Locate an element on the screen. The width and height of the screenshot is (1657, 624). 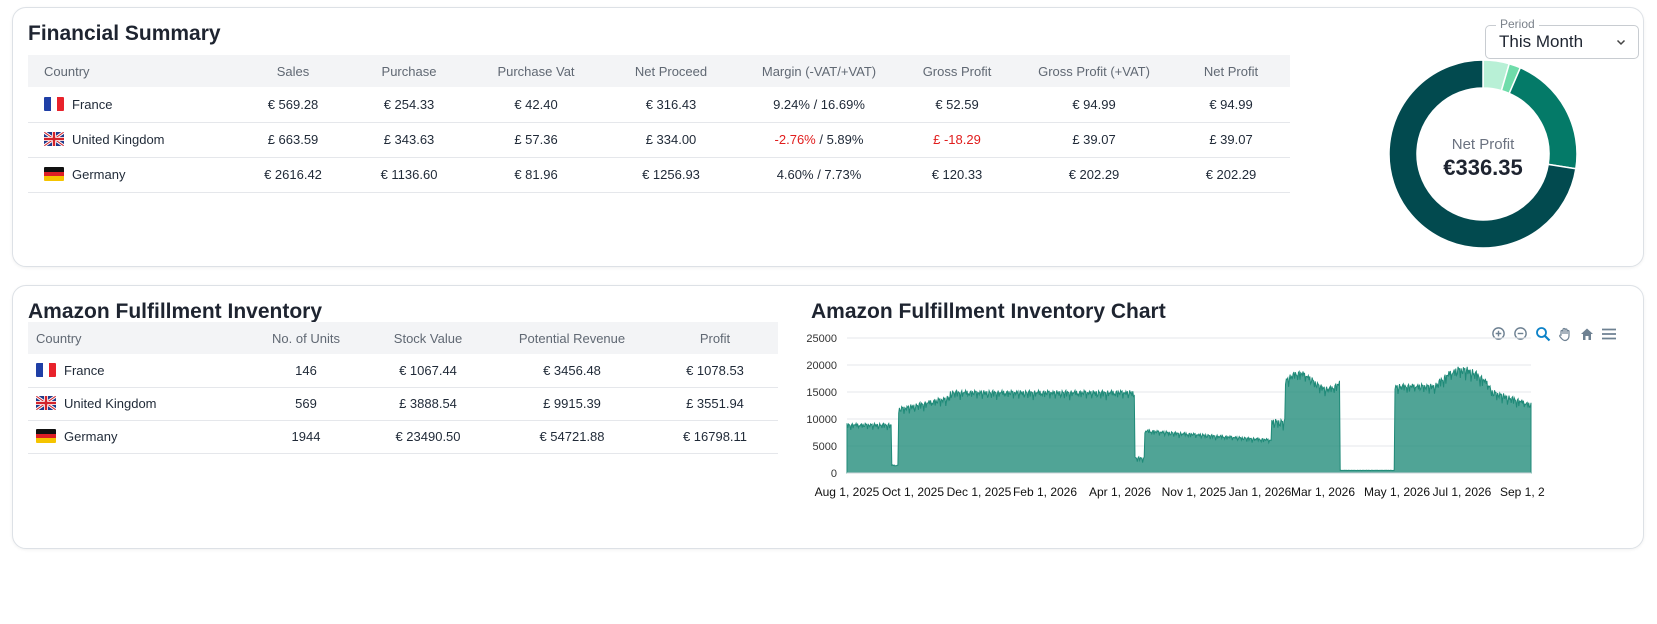
units-cell: 1944 is located at coordinates (306, 437).